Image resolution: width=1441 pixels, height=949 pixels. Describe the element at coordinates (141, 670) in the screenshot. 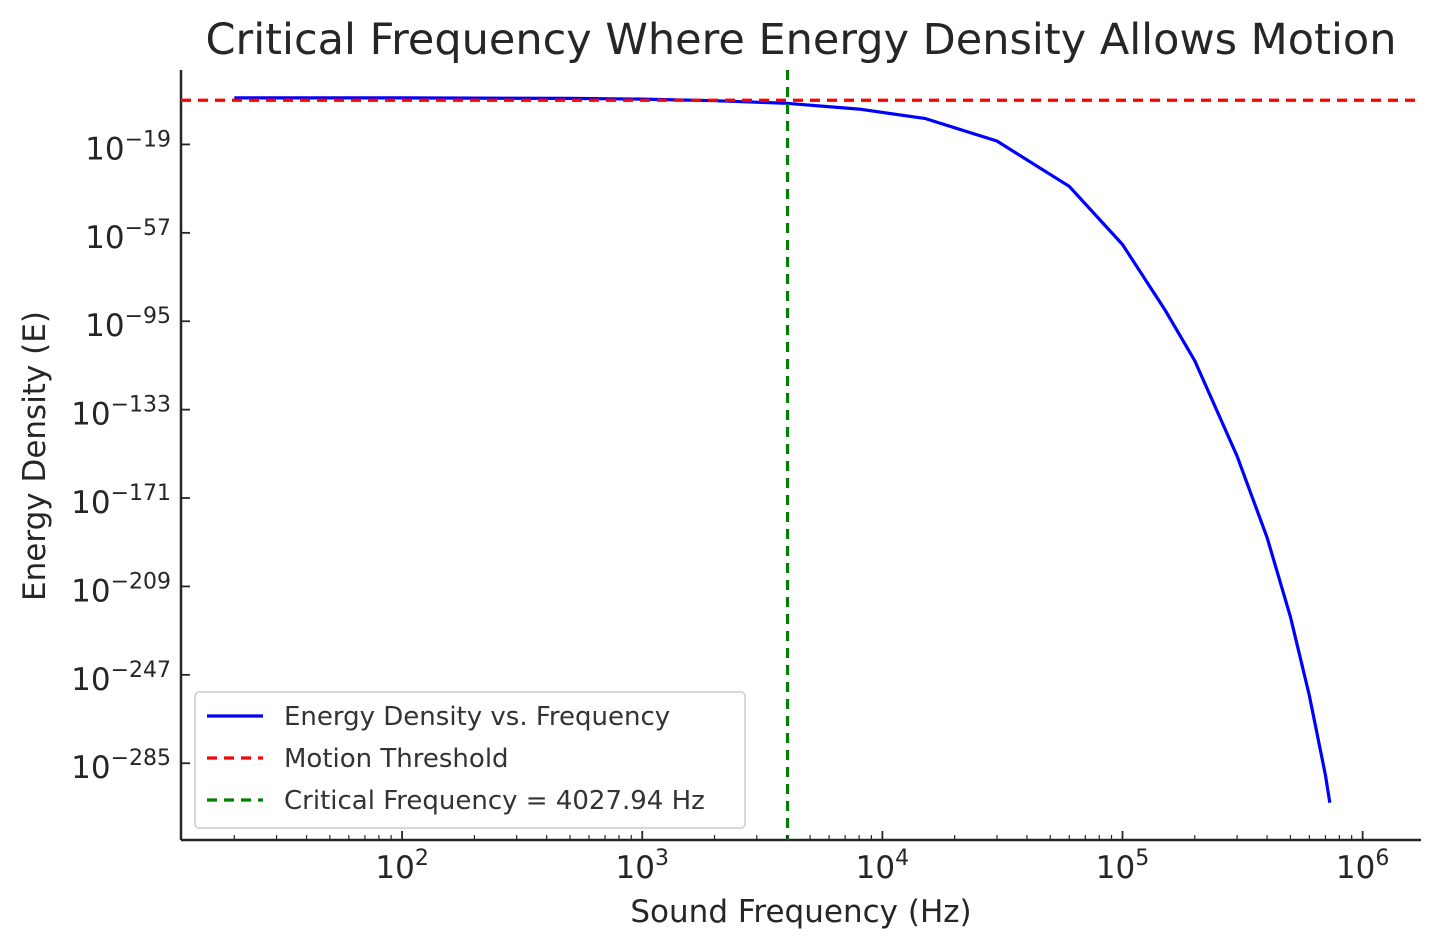

I see `y-tick-exponent: −247` at that location.